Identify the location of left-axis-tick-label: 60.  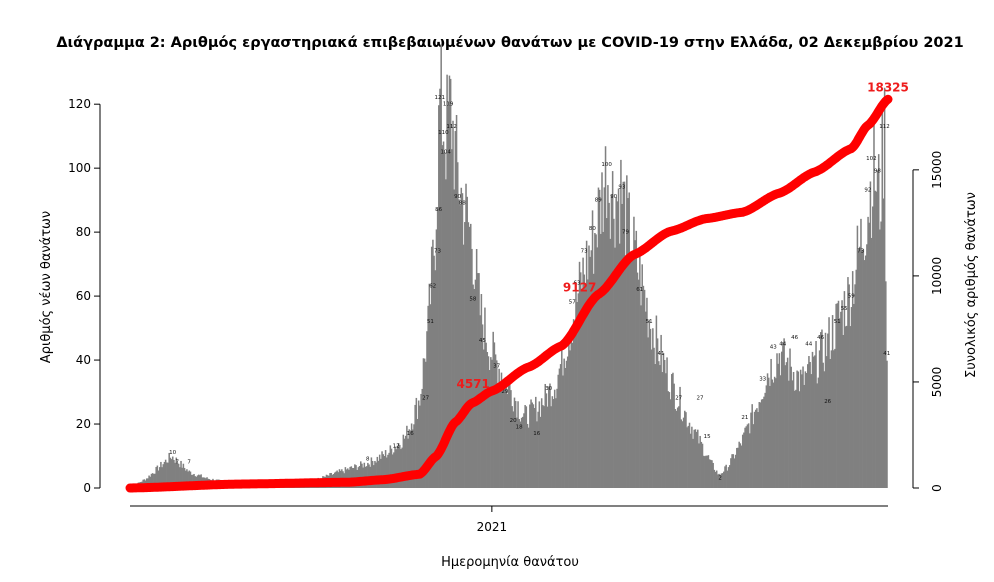
(83, 296).